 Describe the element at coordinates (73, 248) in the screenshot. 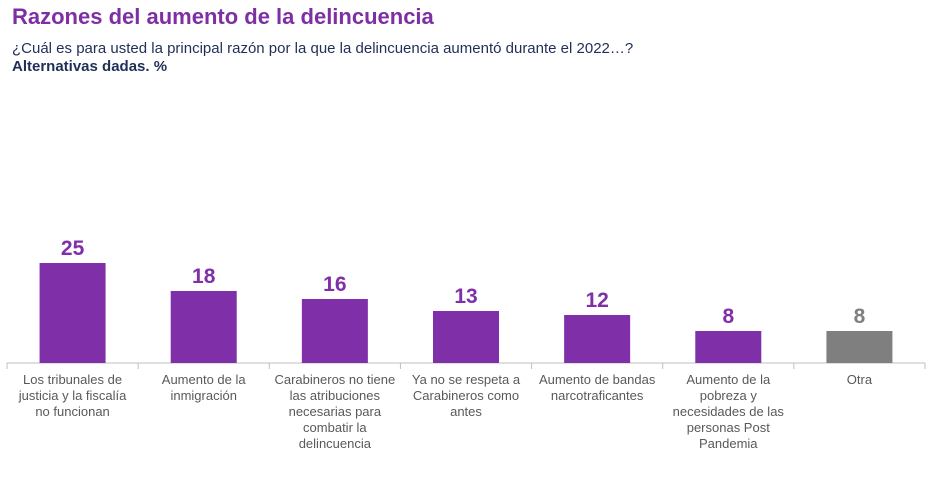

I see `data-label: 25` at that location.